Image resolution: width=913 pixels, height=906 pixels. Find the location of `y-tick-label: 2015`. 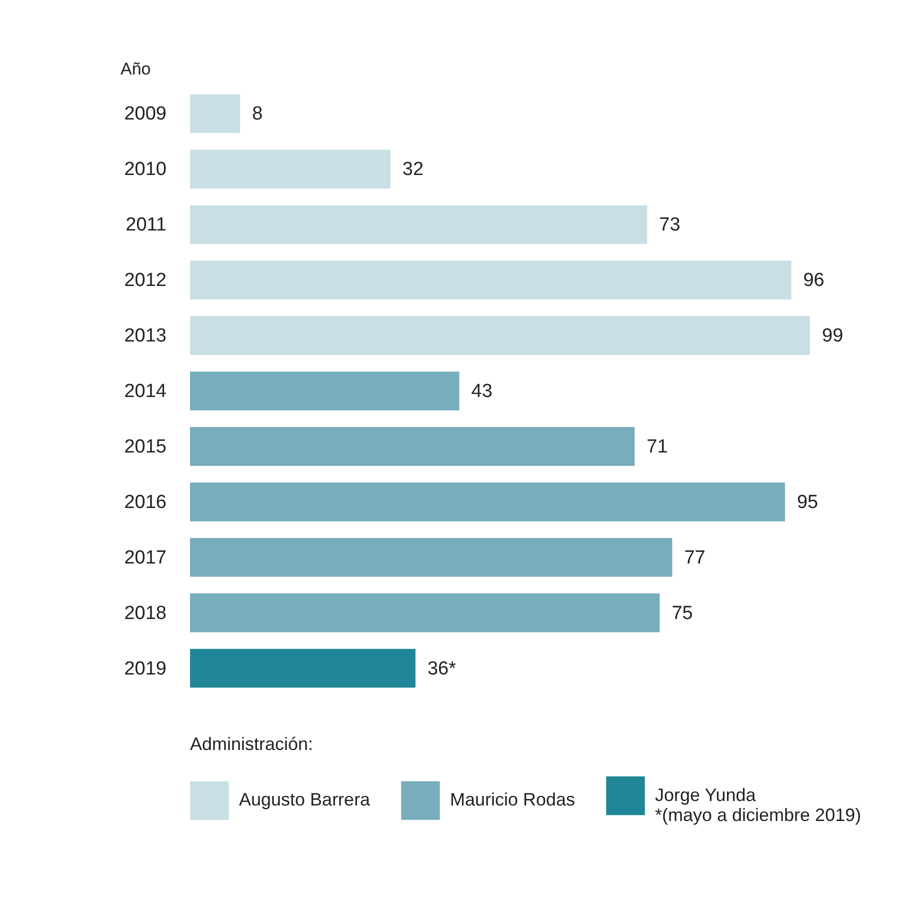

y-tick-label: 2015 is located at coordinates (145, 447).